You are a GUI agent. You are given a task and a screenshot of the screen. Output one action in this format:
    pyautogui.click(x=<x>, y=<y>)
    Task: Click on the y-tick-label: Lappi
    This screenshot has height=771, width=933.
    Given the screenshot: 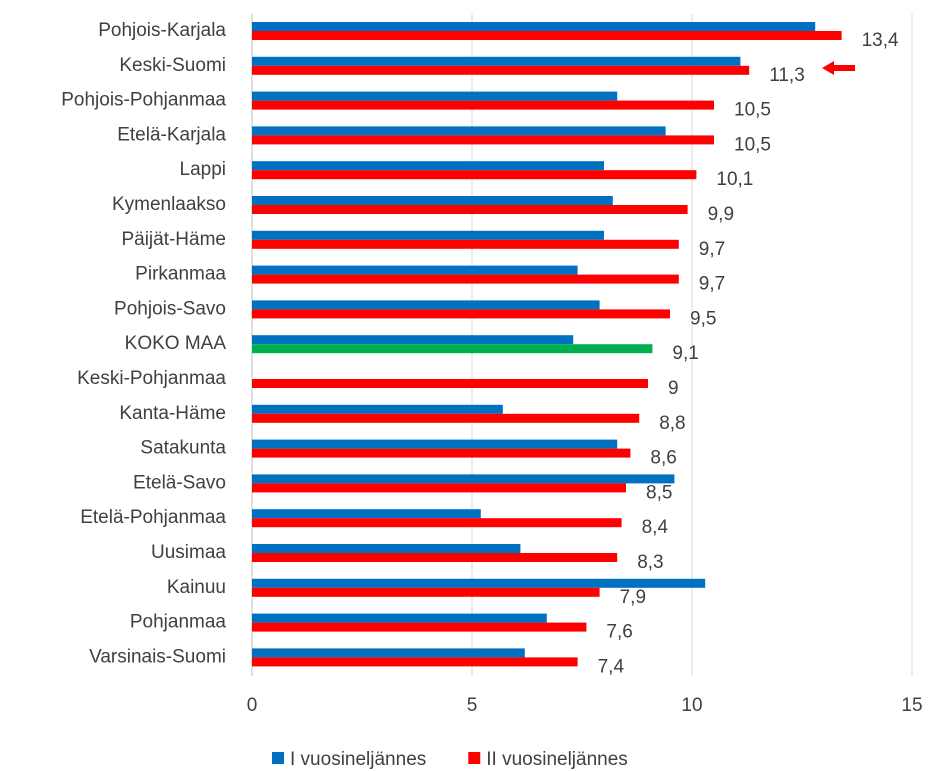 What is the action you would take?
    pyautogui.click(x=203, y=169)
    